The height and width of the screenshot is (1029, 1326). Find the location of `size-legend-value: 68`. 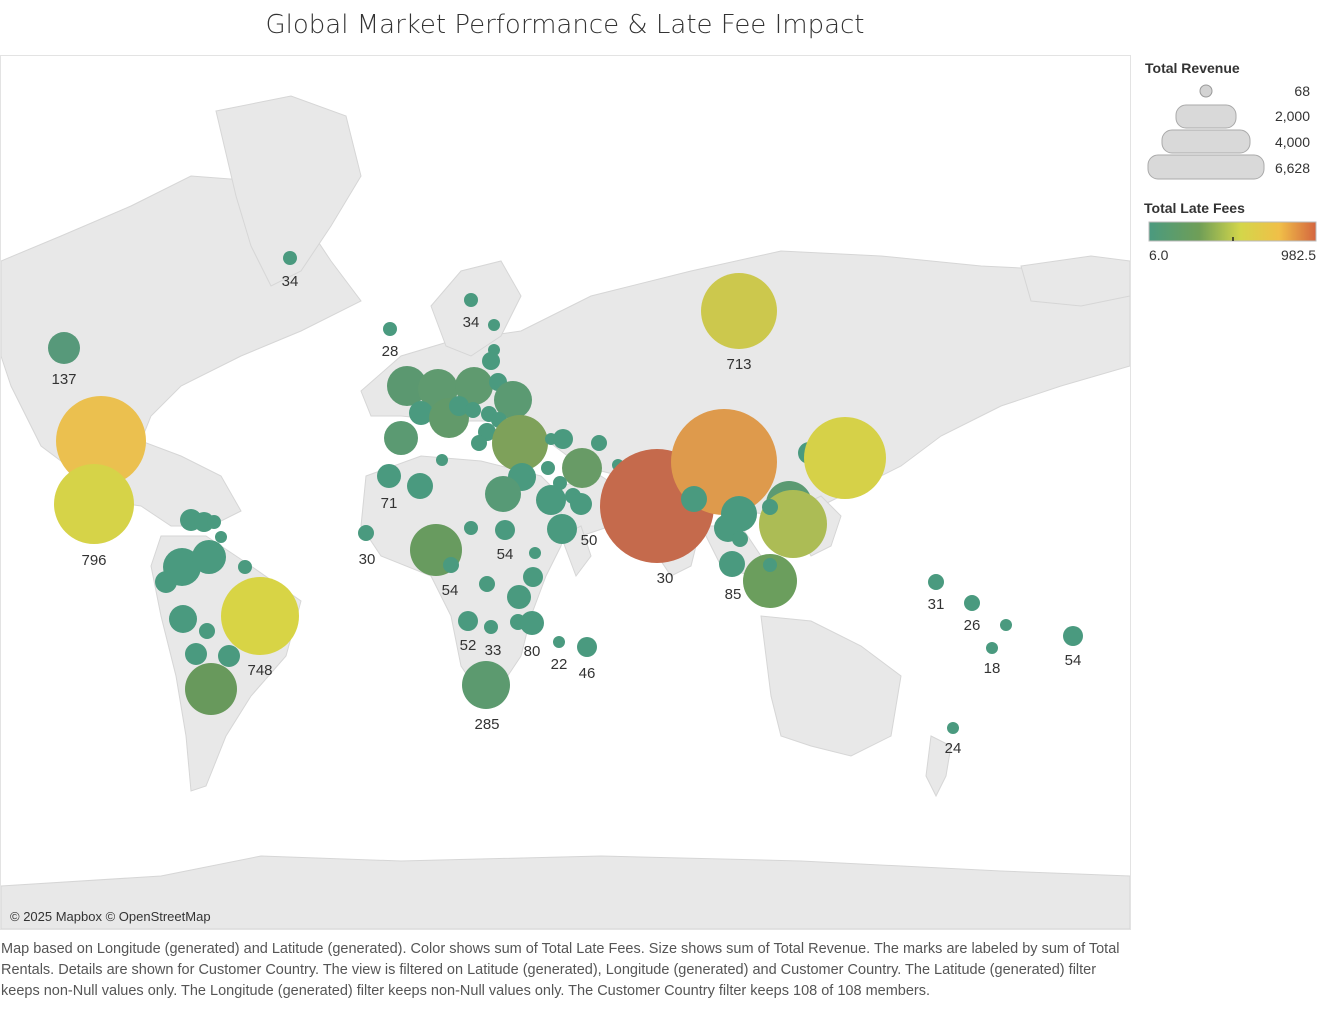

size-legend-value: 68 is located at coordinates (1302, 91).